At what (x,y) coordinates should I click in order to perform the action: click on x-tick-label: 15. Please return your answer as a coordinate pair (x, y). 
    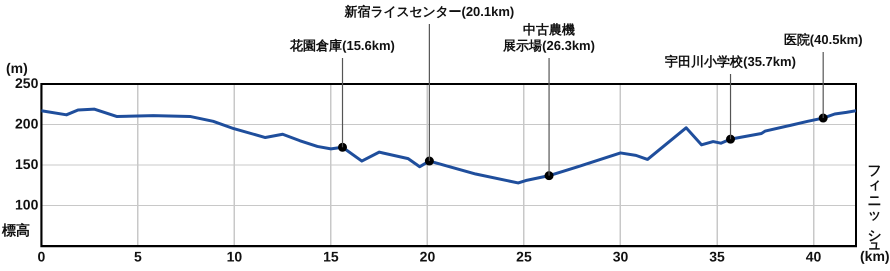
    Looking at the image, I should click on (331, 256).